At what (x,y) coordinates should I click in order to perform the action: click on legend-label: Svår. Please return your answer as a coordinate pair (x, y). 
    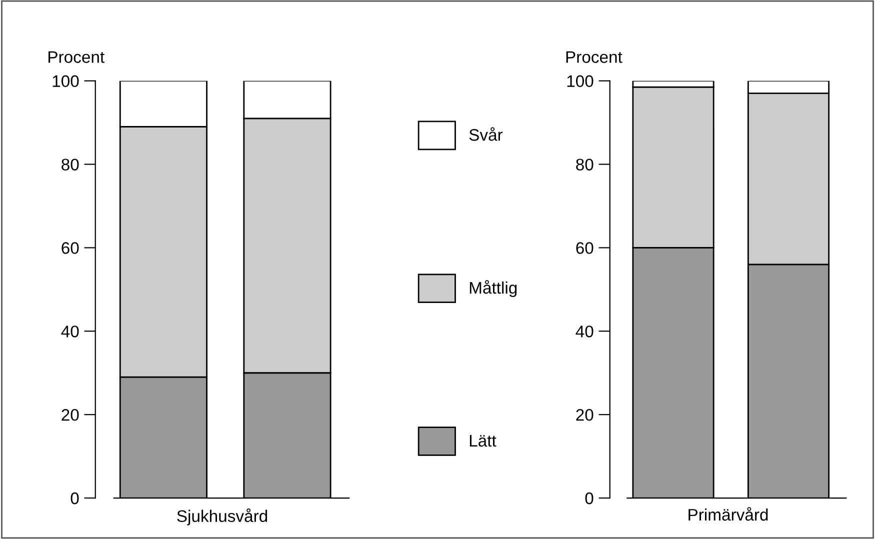
    Looking at the image, I should click on (486, 134).